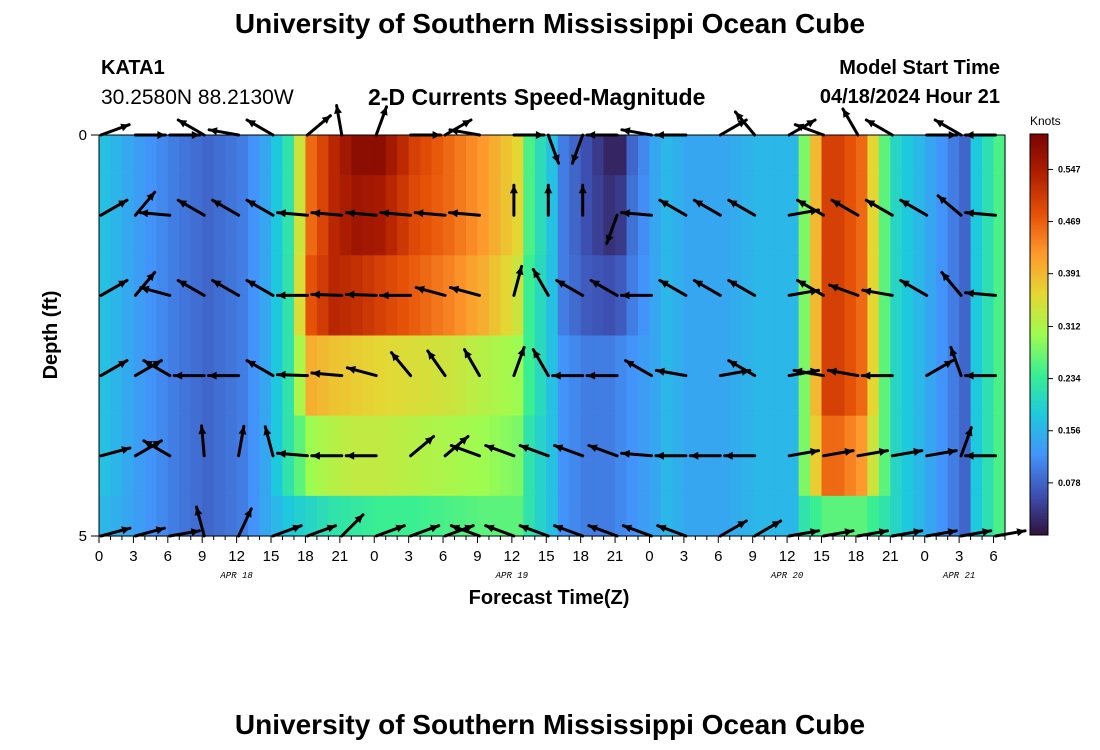 This screenshot has width=1100, height=750. Describe the element at coordinates (1069, 483) in the screenshot. I see `colorbar-label: 0.078` at that location.